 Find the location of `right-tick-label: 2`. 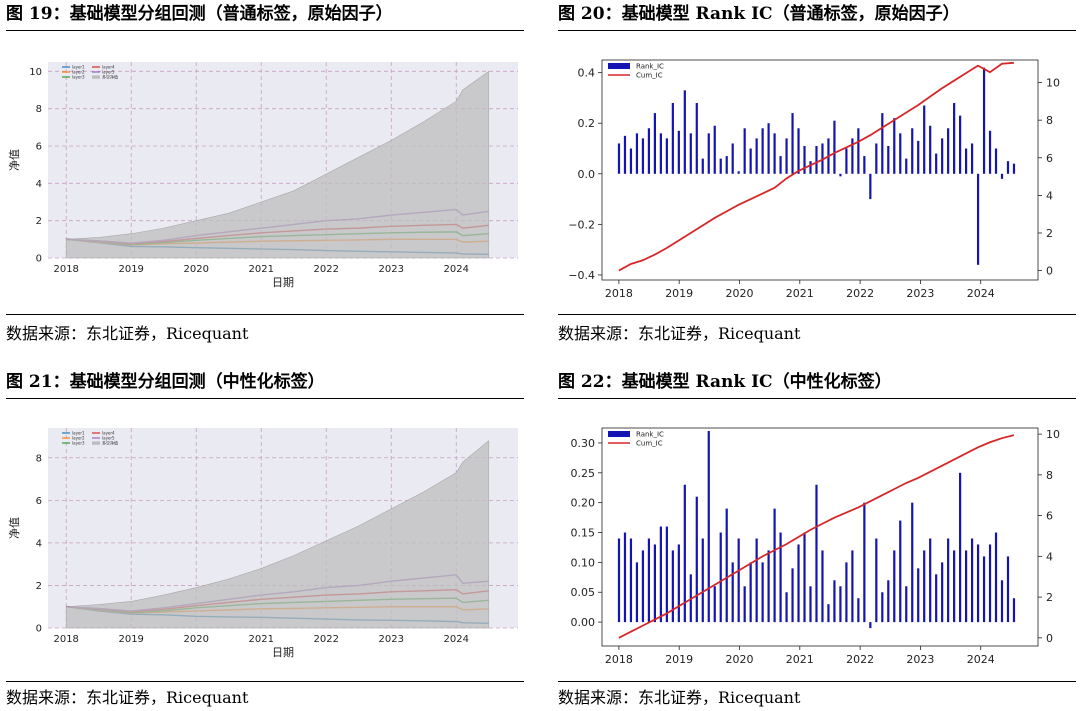

right-tick-label: 2 is located at coordinates (1049, 233).